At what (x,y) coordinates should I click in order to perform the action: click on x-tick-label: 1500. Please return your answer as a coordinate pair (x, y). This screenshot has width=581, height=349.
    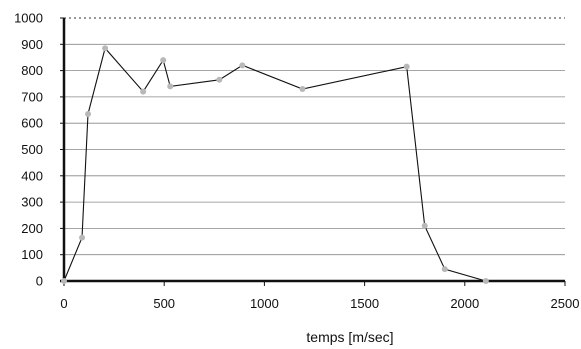
    Looking at the image, I should click on (364, 303).